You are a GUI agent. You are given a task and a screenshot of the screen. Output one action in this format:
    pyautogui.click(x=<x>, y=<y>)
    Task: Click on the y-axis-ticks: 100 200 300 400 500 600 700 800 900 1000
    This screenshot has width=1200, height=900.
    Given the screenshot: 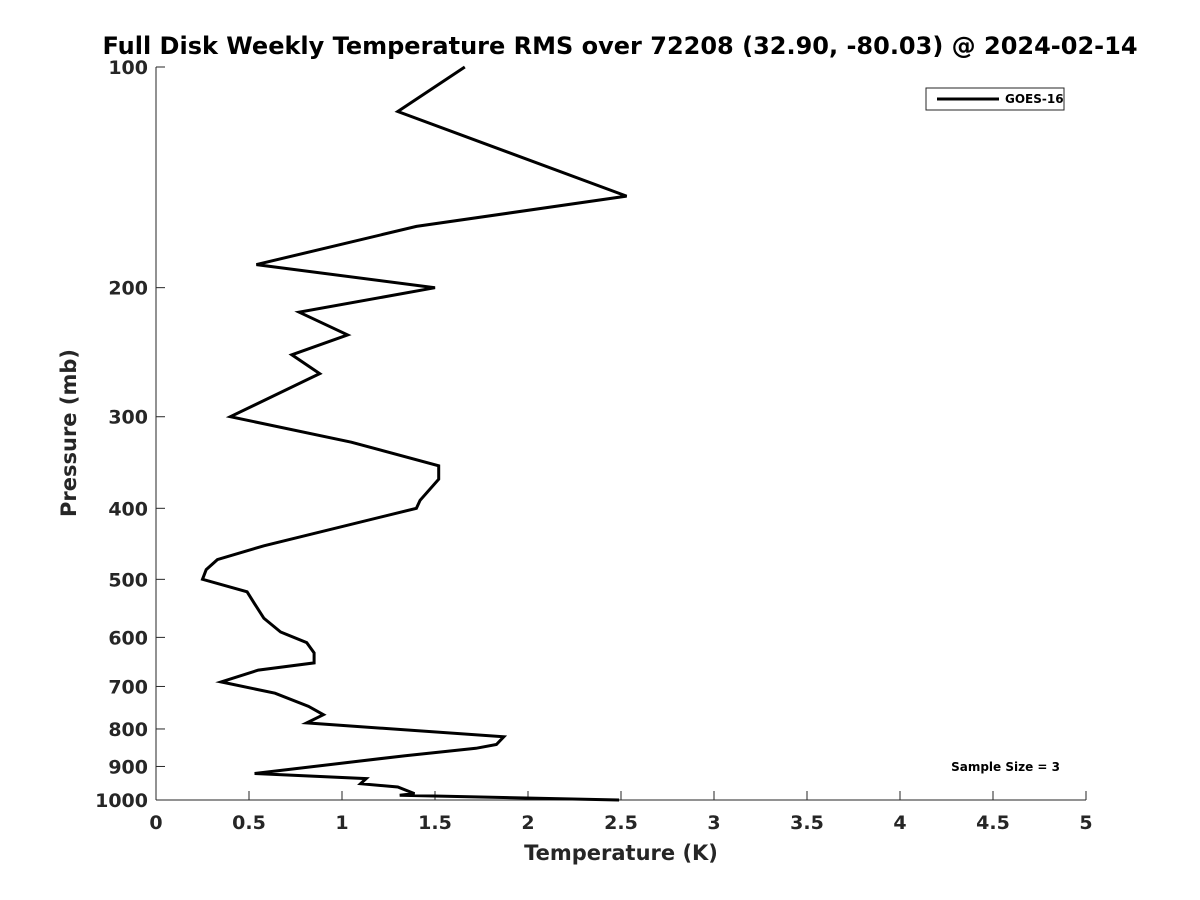 What is the action you would take?
    pyautogui.click(x=130, y=434)
    